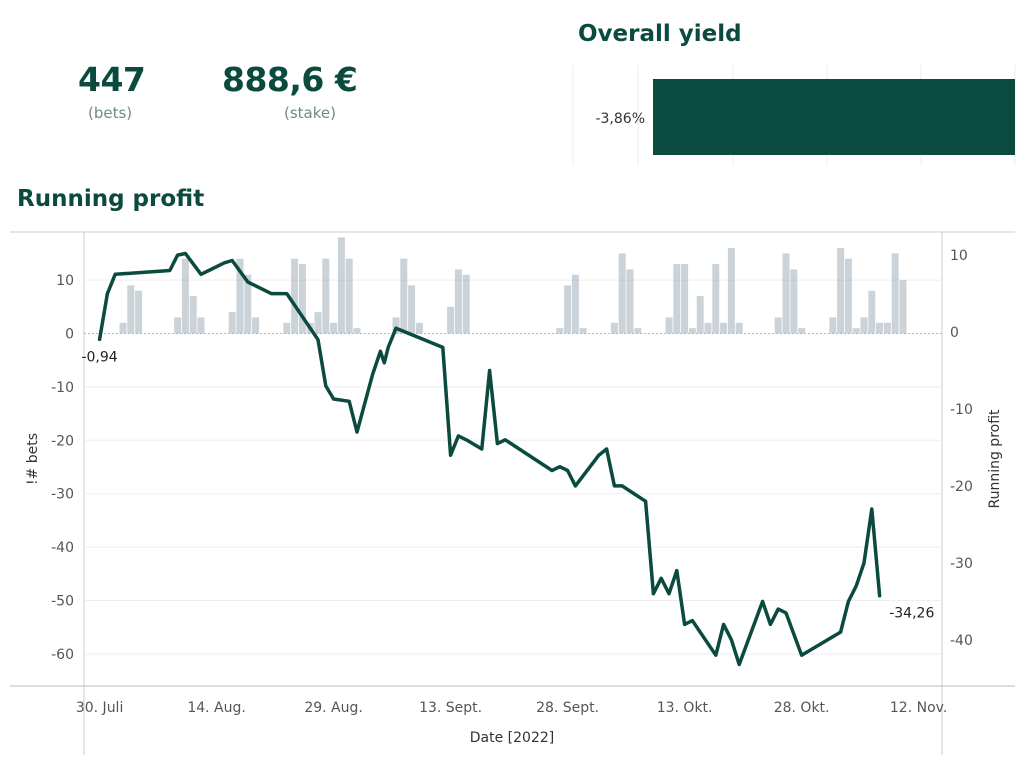  I want to click on profit-annotation-label: -34,26, so click(911, 614).